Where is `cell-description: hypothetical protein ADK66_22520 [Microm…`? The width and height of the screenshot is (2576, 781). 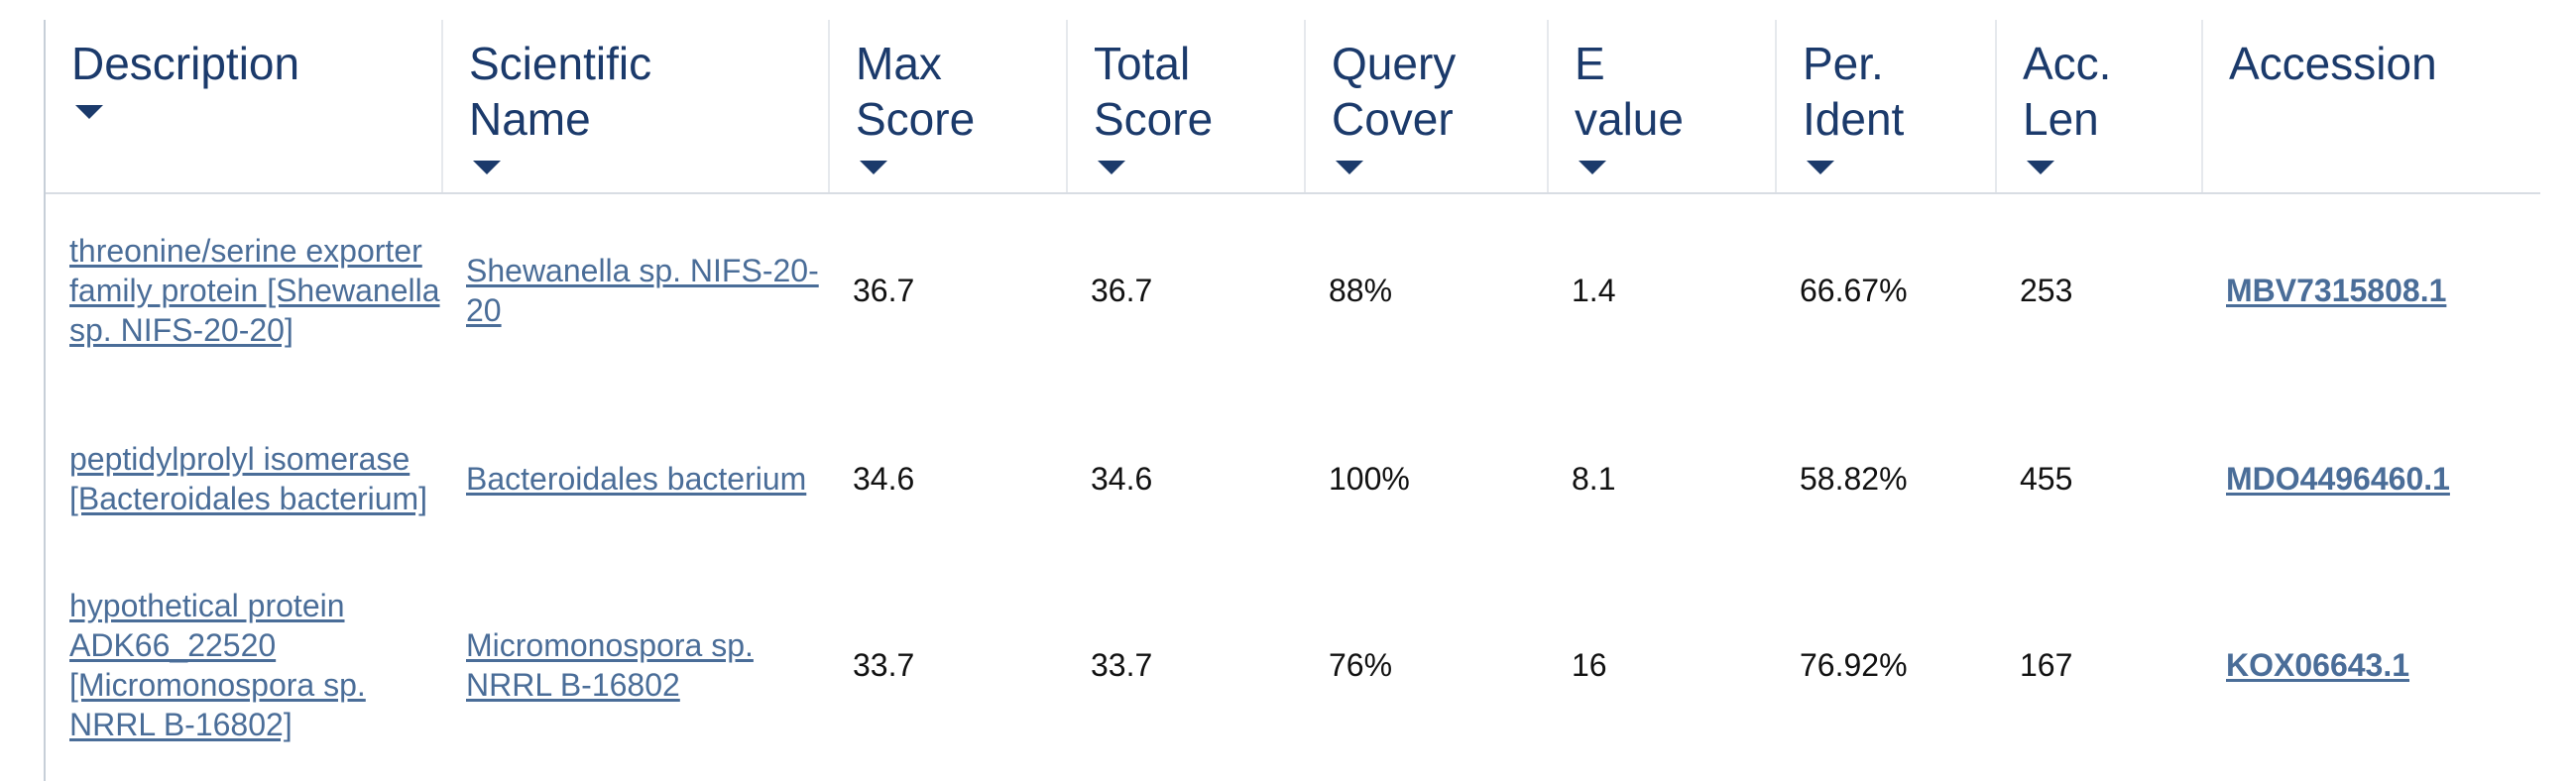
cell-description: hypothetical protein ADK66_22520 [Microm… is located at coordinates (244, 665).